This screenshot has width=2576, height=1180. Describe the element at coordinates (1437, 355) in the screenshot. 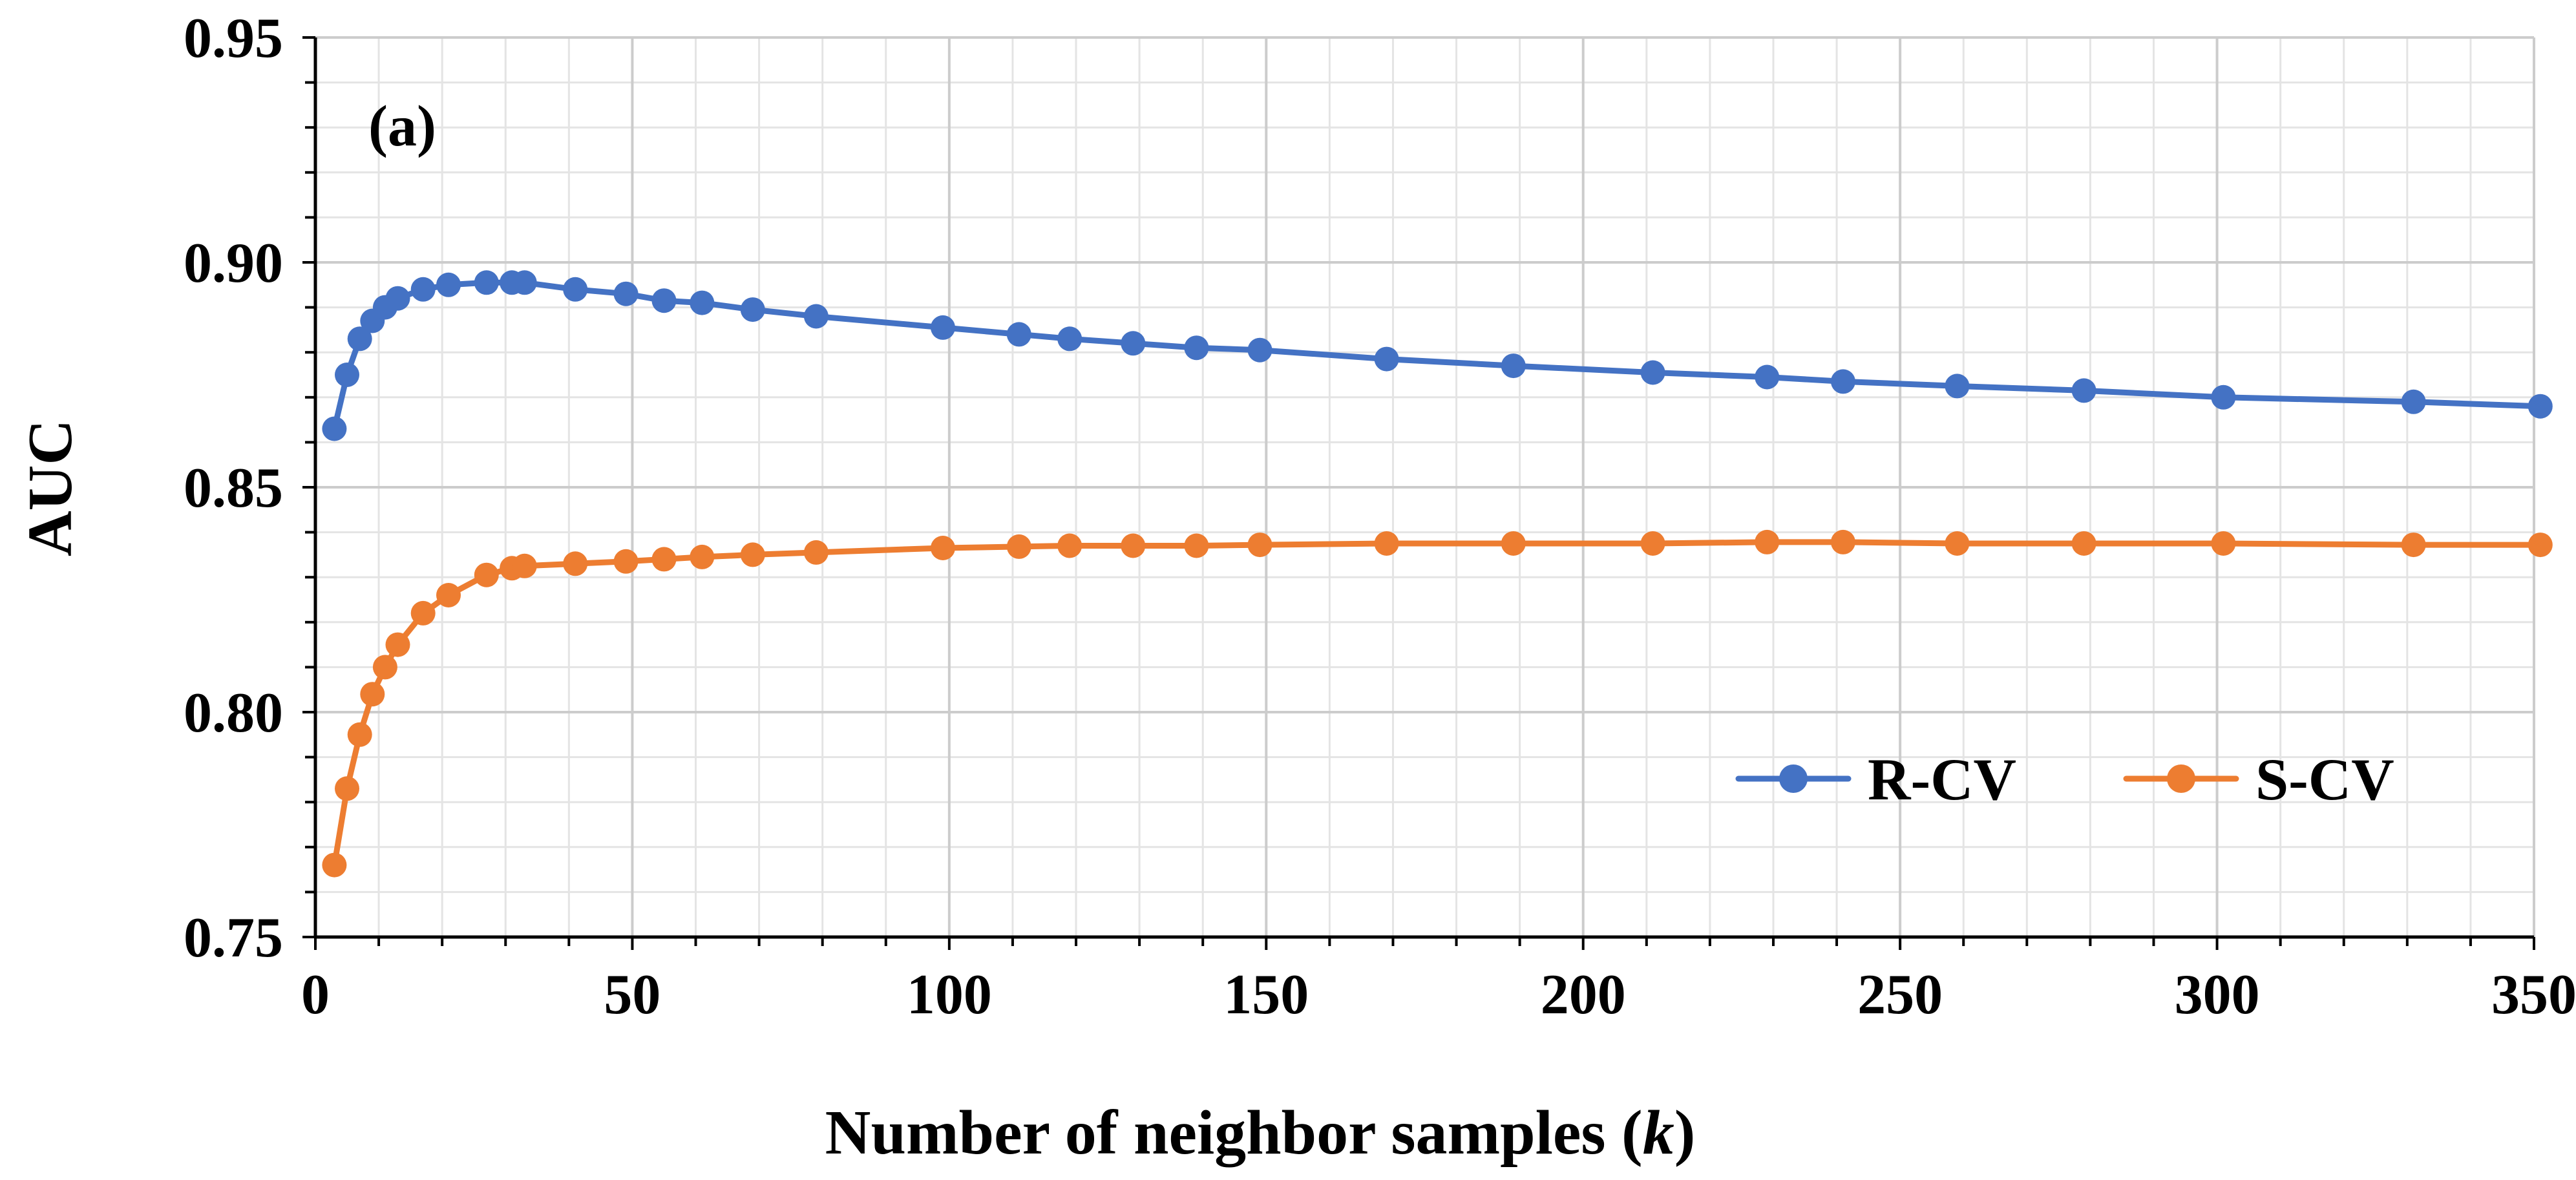

I see `series-r-cv` at that location.